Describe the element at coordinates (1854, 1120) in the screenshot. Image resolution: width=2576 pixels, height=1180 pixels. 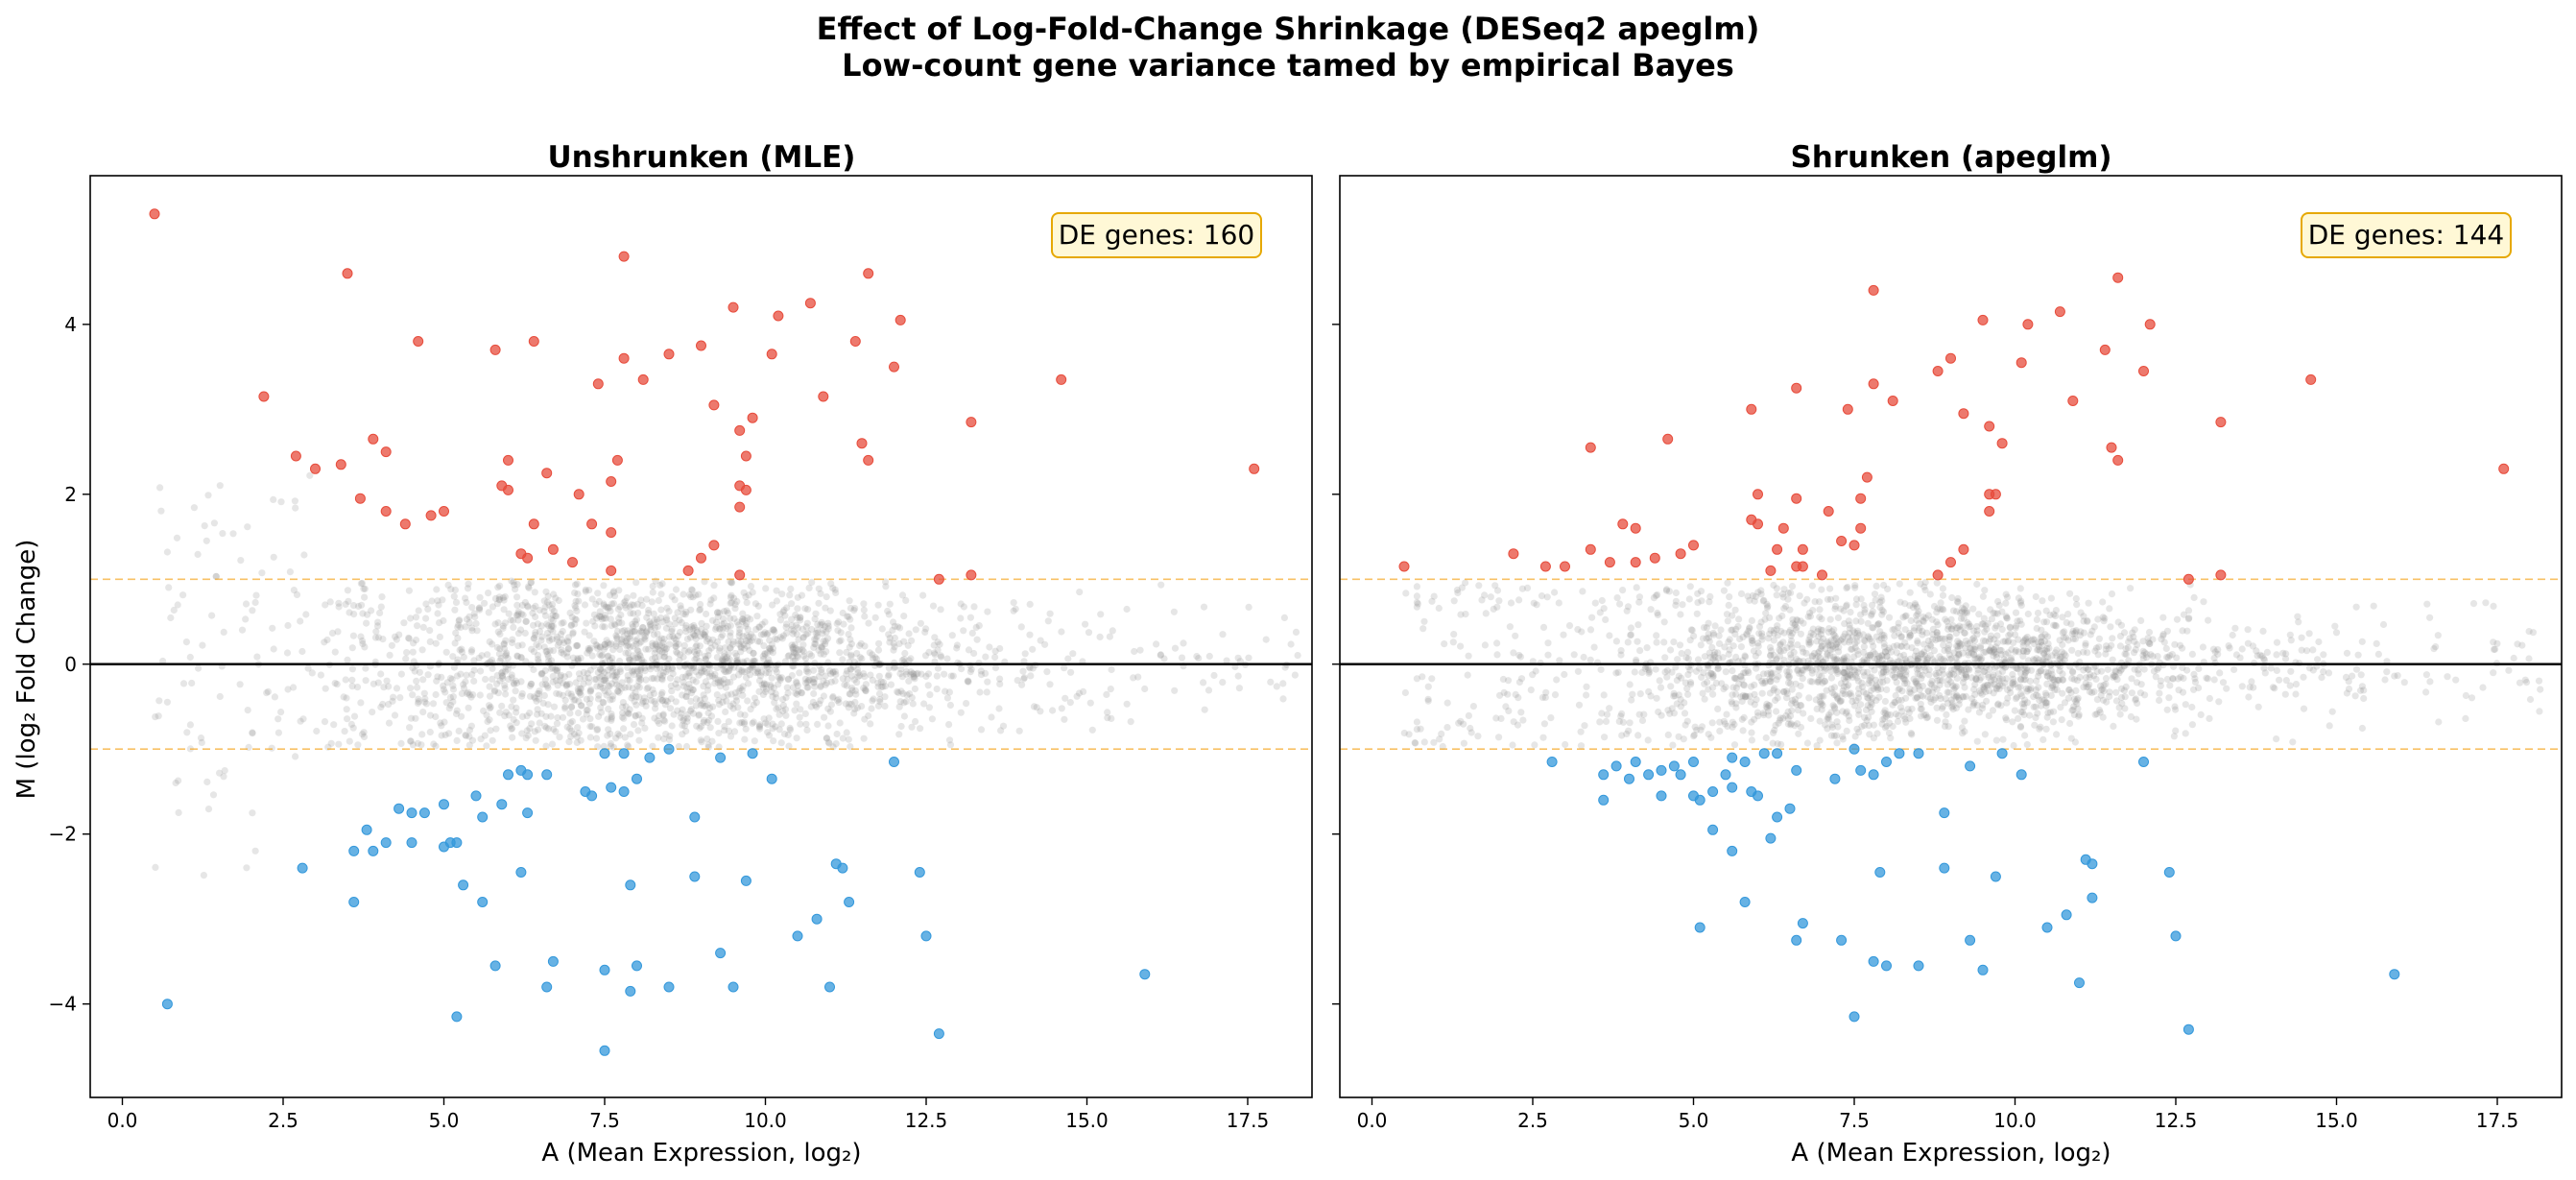
I see `x-tick-label: 7.5` at that location.